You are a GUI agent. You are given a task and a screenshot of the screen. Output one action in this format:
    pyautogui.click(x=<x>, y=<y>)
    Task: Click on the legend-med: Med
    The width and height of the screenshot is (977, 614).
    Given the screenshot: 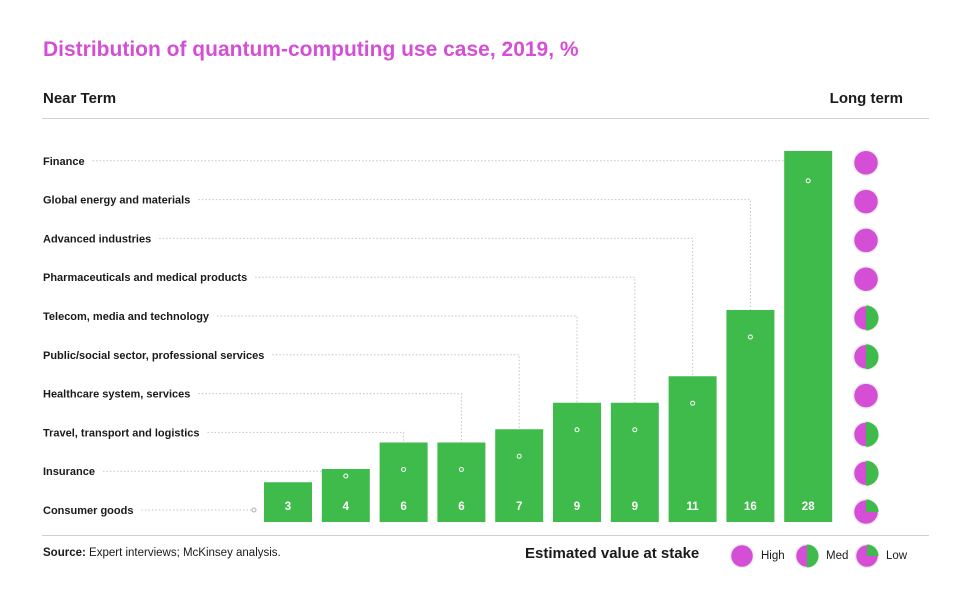 What is the action you would take?
    pyautogui.click(x=821, y=556)
    